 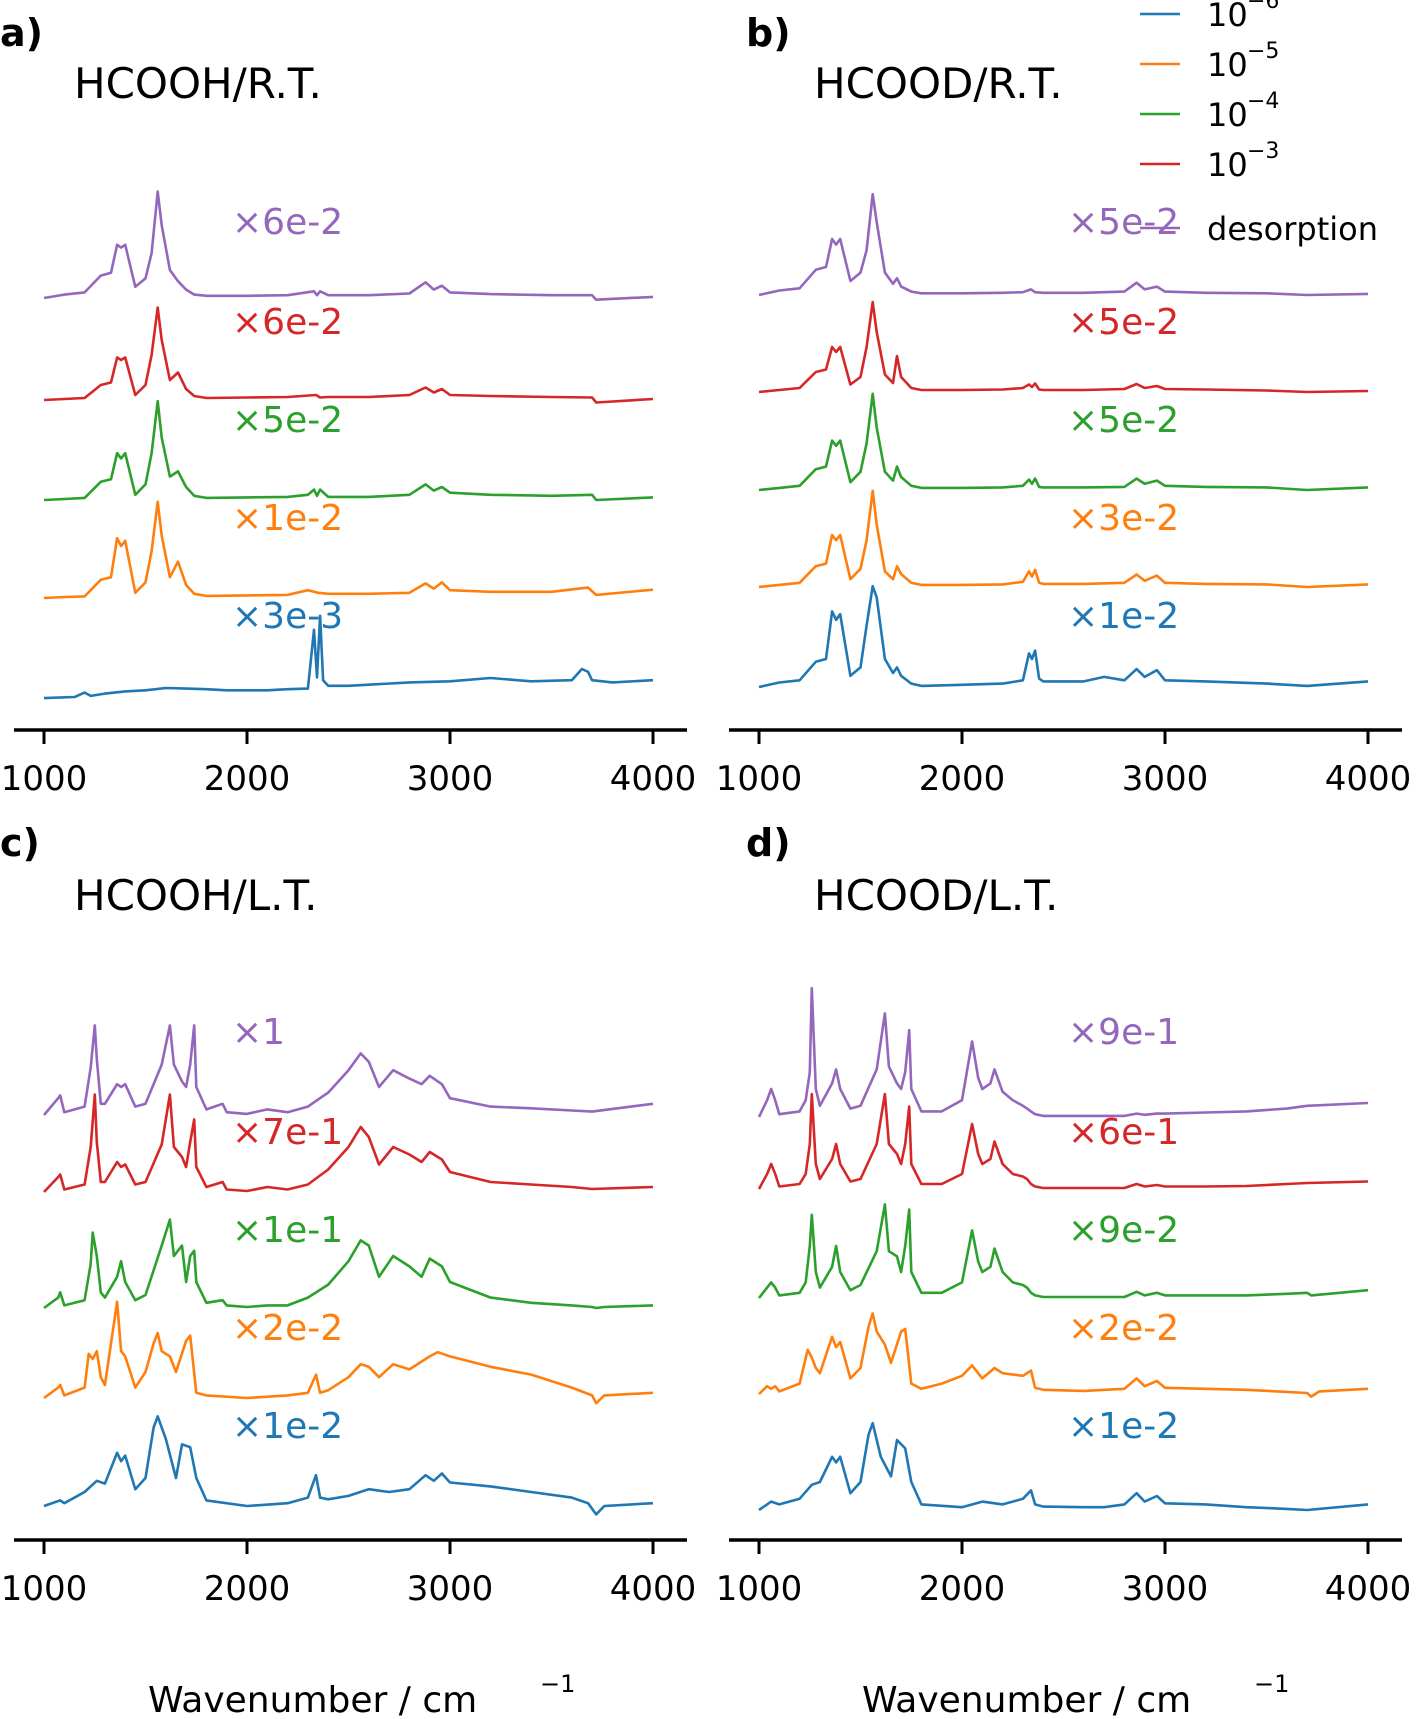 I want to click on scale-factor-label: ×1, so click(x=258, y=1032).